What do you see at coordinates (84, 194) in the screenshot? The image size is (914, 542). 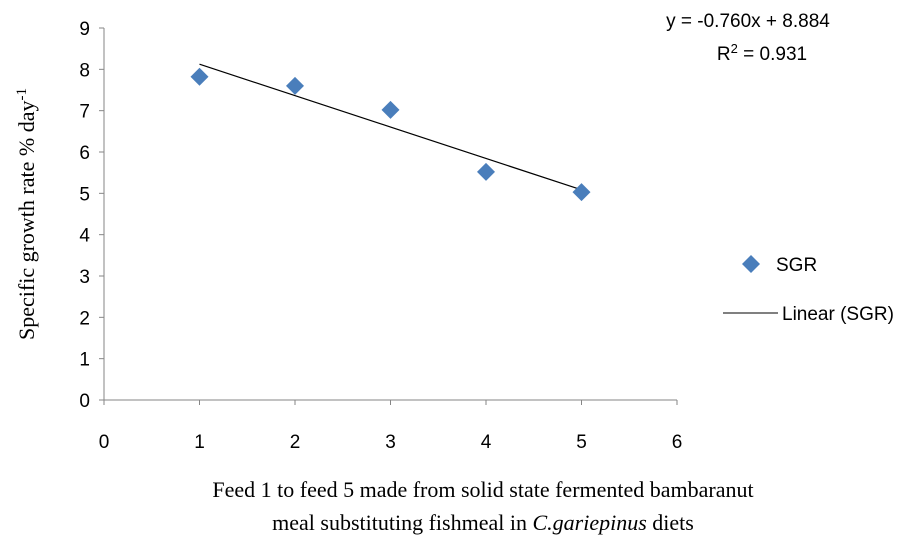 I see `y-tick-label: 5` at bounding box center [84, 194].